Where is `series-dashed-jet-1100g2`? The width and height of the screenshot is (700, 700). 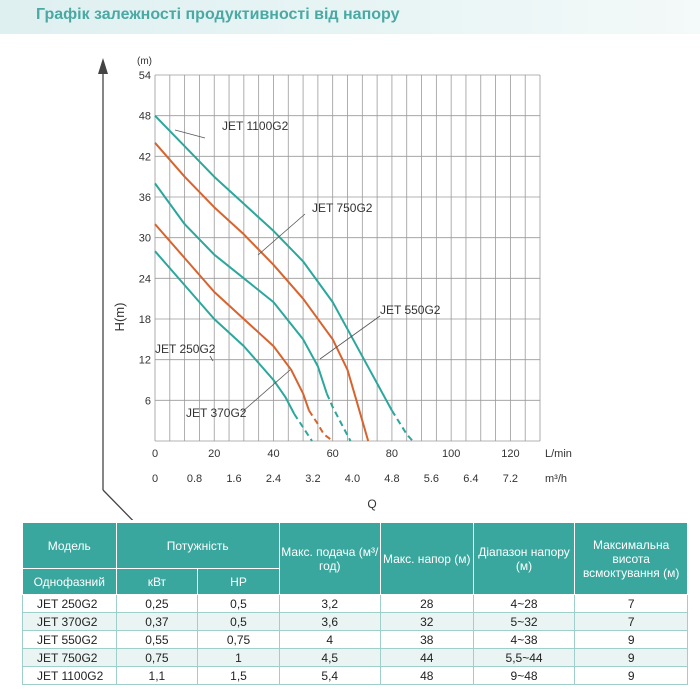 series-dashed-jet-1100g2 is located at coordinates (402, 425).